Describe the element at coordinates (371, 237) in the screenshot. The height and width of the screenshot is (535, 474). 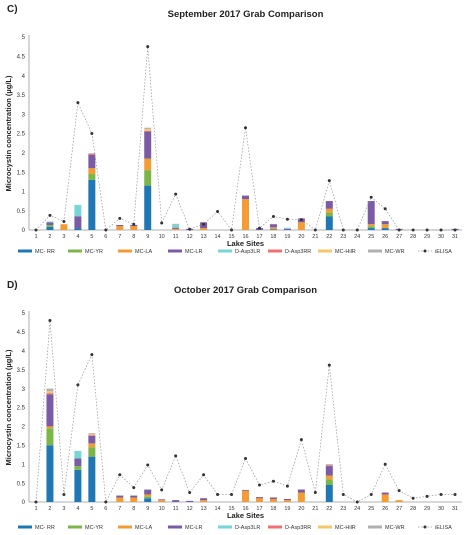
I see `x-tick-label: 25` at that location.